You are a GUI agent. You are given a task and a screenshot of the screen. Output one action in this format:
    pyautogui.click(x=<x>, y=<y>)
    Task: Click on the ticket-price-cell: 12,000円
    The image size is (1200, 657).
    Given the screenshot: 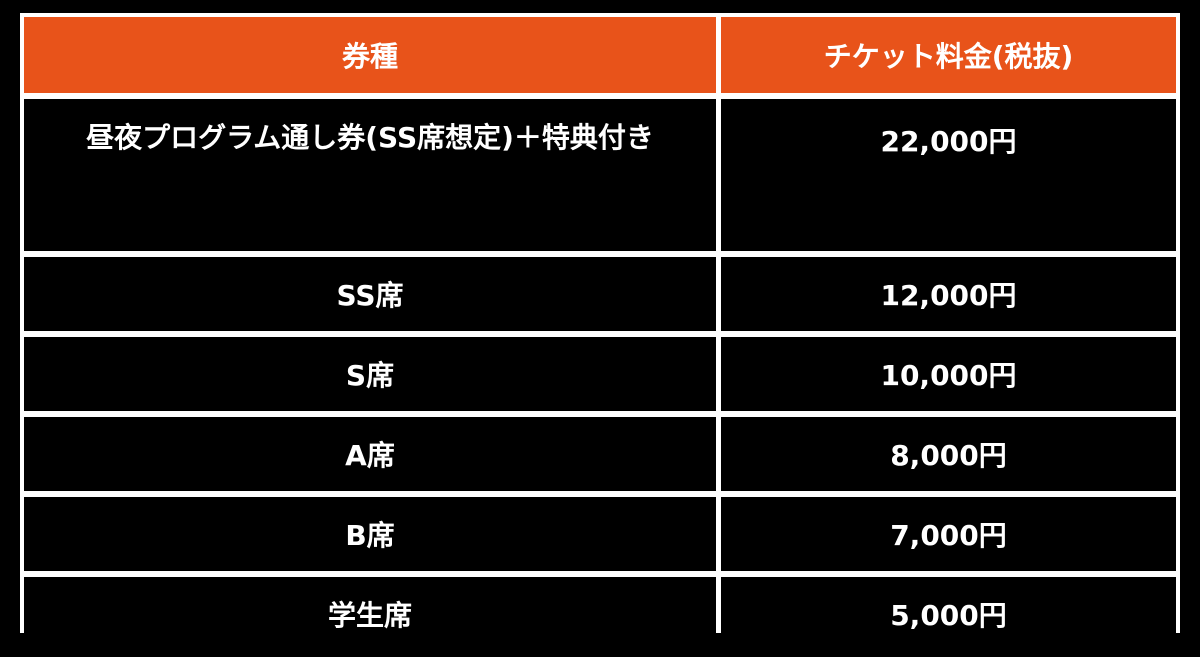 What is the action you would take?
    pyautogui.click(x=948, y=294)
    